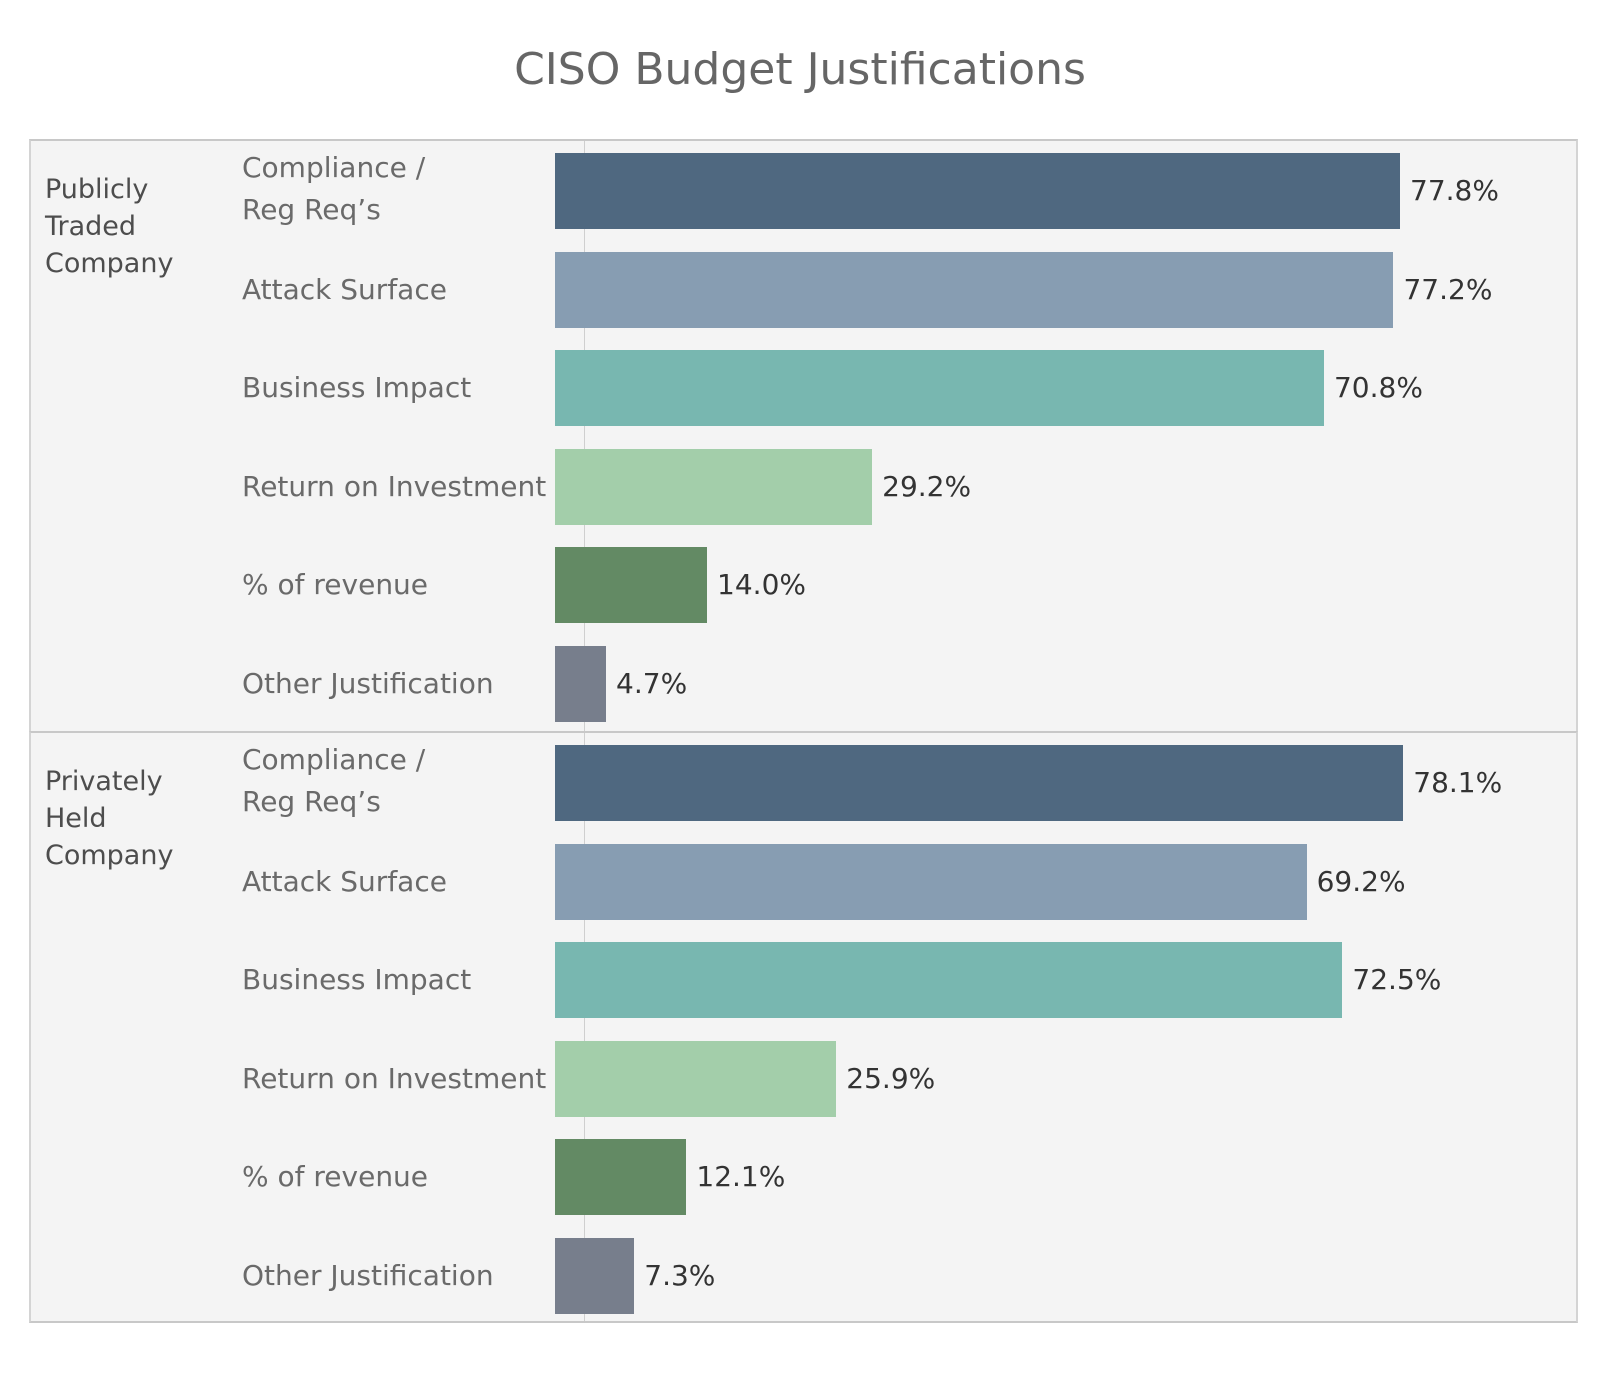  Describe the element at coordinates (109, 226) in the screenshot. I see `group-label: Publicly Traded Company` at that location.